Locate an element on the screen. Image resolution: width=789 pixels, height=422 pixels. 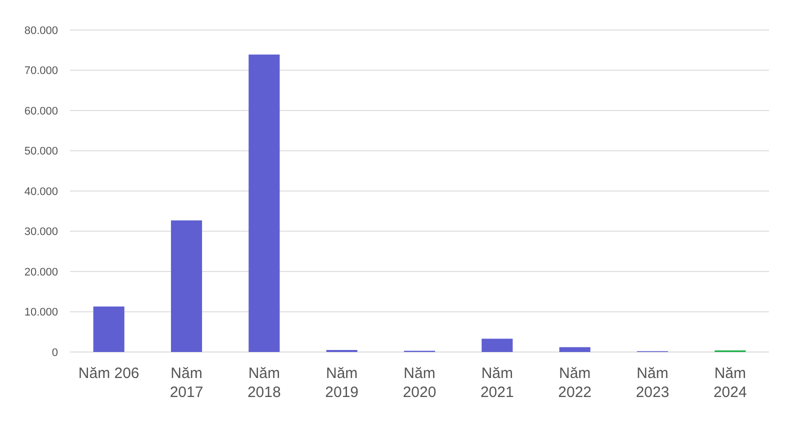
x-tick-label: Năm 2017 is located at coordinates (187, 383).